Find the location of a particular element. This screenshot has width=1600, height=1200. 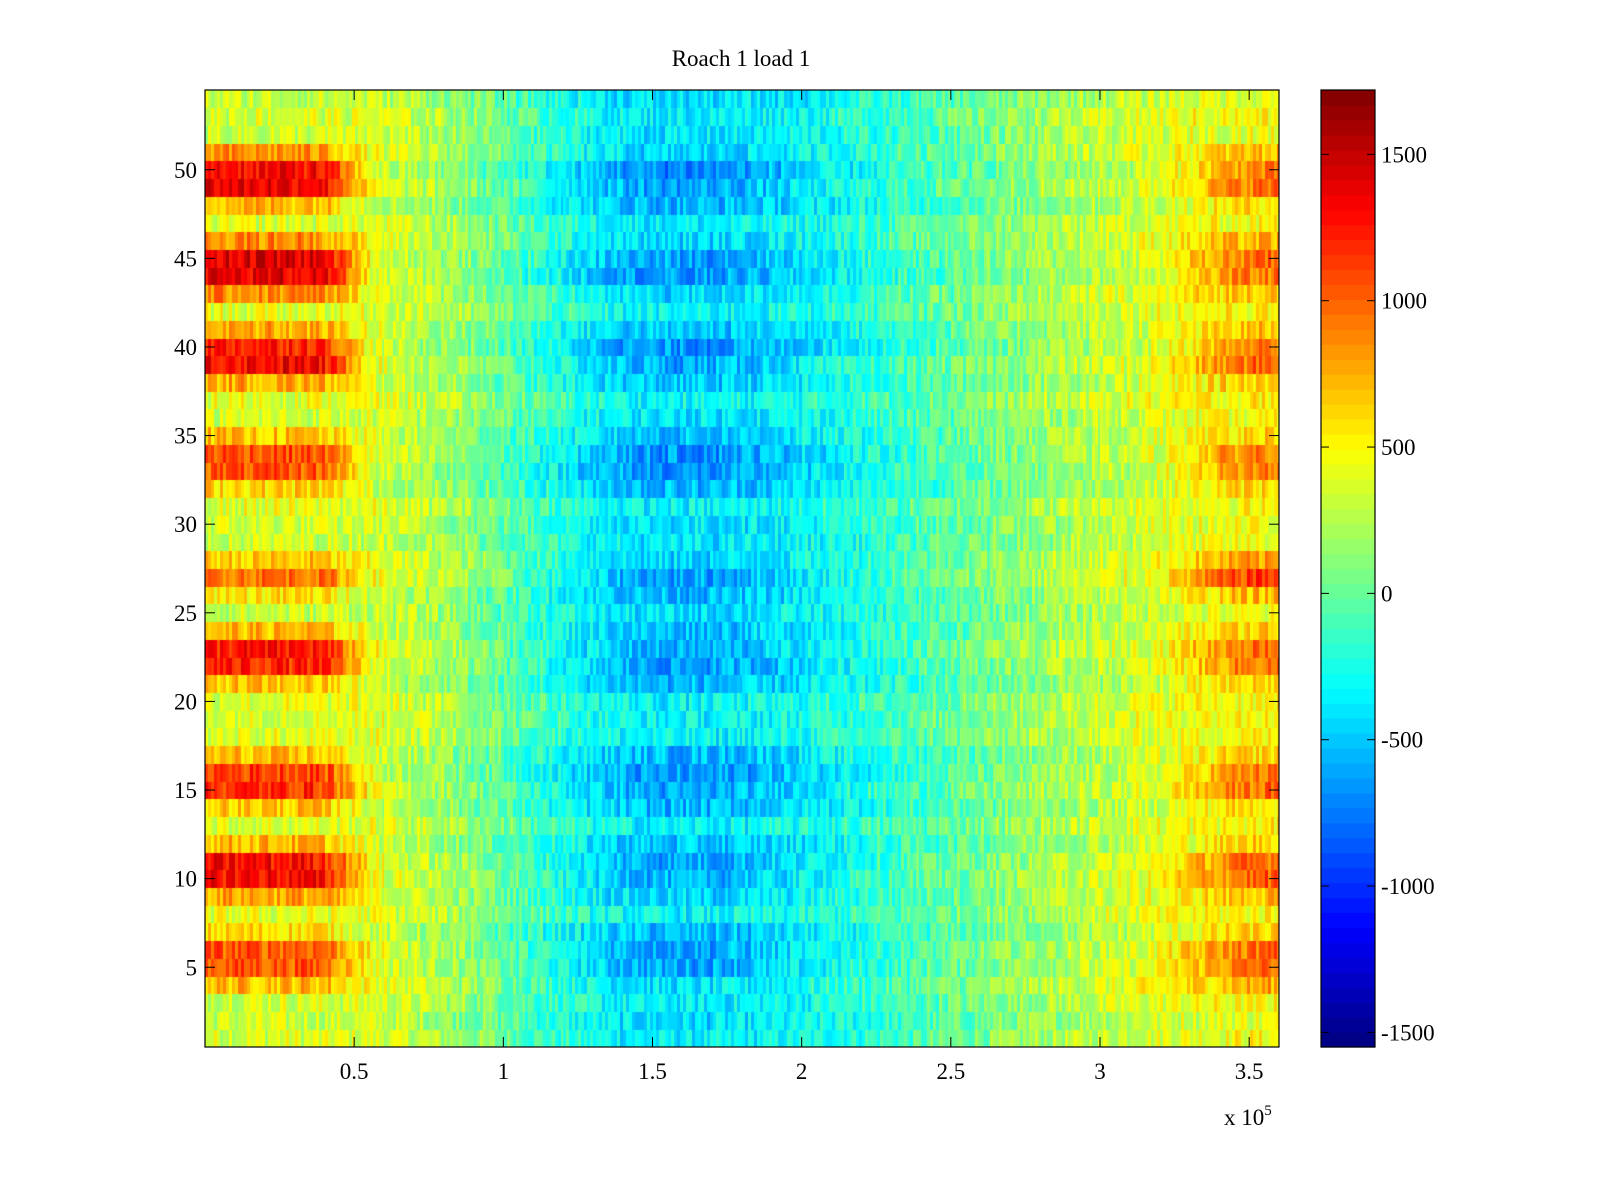

colorbar-tick-label: -1000 is located at coordinates (1408, 886).